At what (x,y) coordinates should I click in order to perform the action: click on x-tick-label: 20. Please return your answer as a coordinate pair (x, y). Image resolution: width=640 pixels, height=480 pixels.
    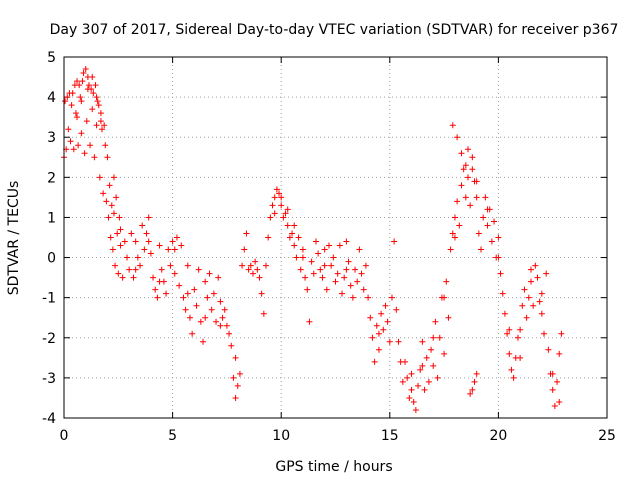
    Looking at the image, I should click on (498, 436).